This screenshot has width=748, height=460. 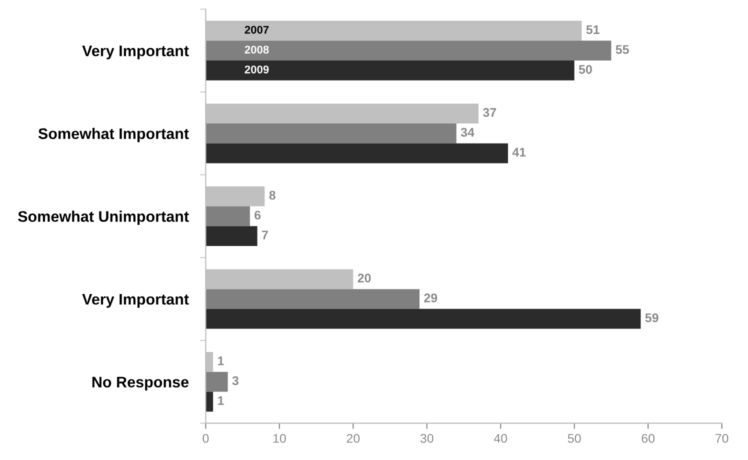 I want to click on x-tick-label: 0, so click(x=205, y=438).